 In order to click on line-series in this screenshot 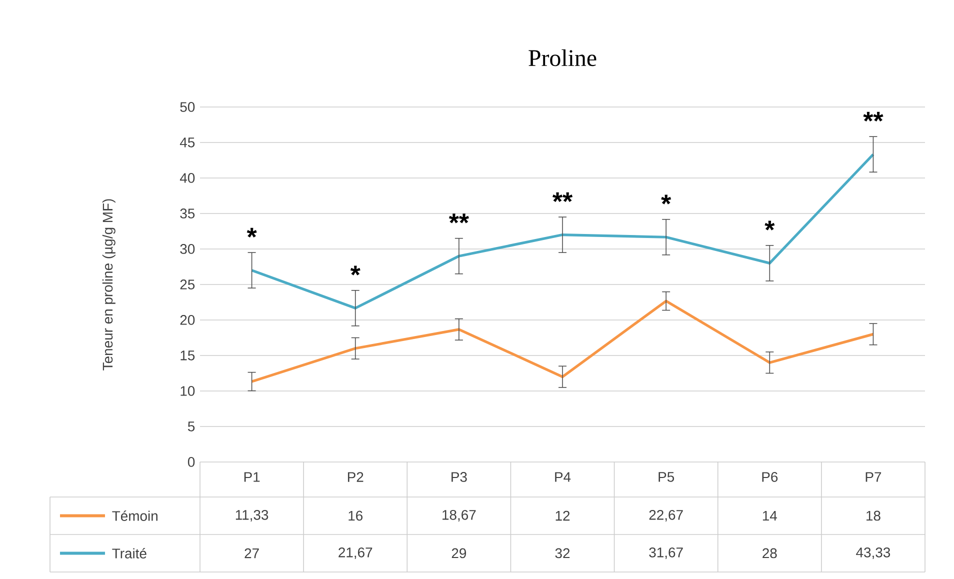, I will do `click(562, 341)`.